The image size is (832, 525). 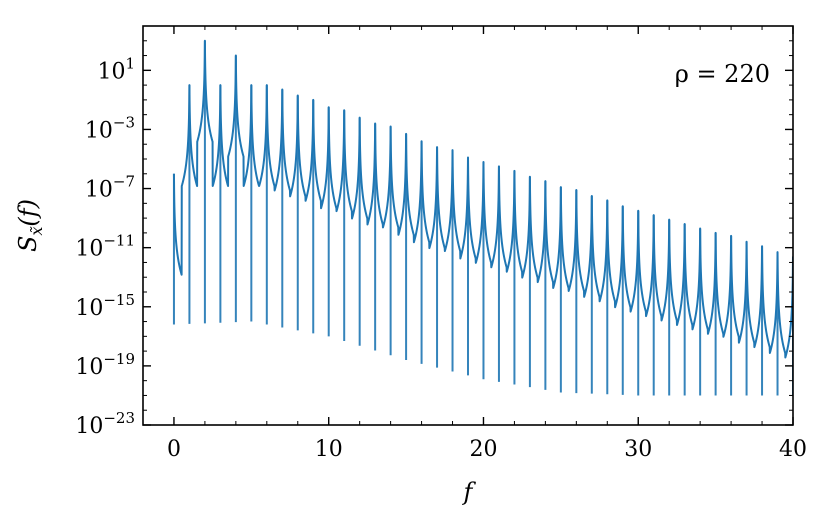 I want to click on y-axis-label: Sx̃(f), so click(x=30, y=225).